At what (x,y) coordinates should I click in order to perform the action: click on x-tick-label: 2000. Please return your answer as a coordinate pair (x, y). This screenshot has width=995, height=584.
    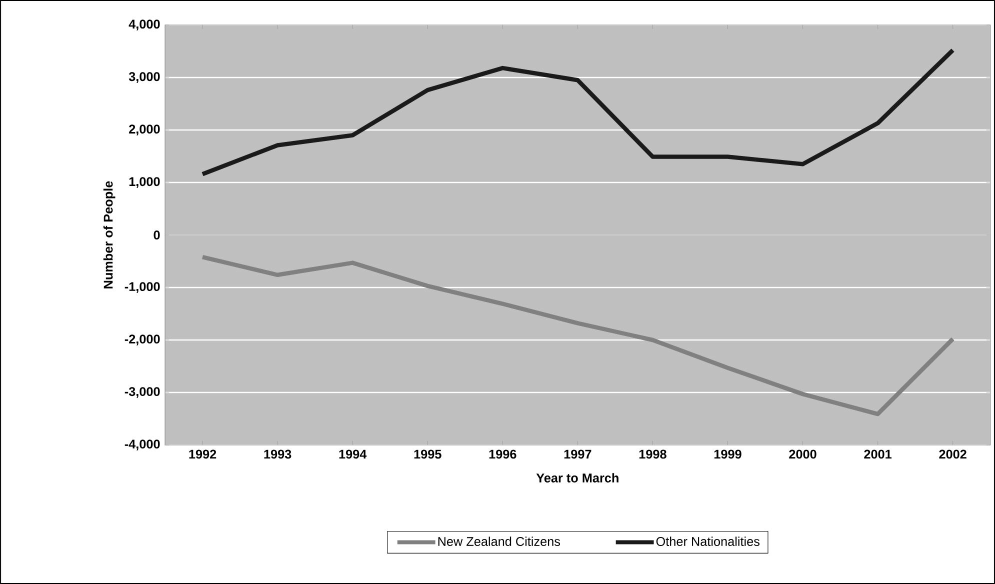
    Looking at the image, I should click on (802, 454).